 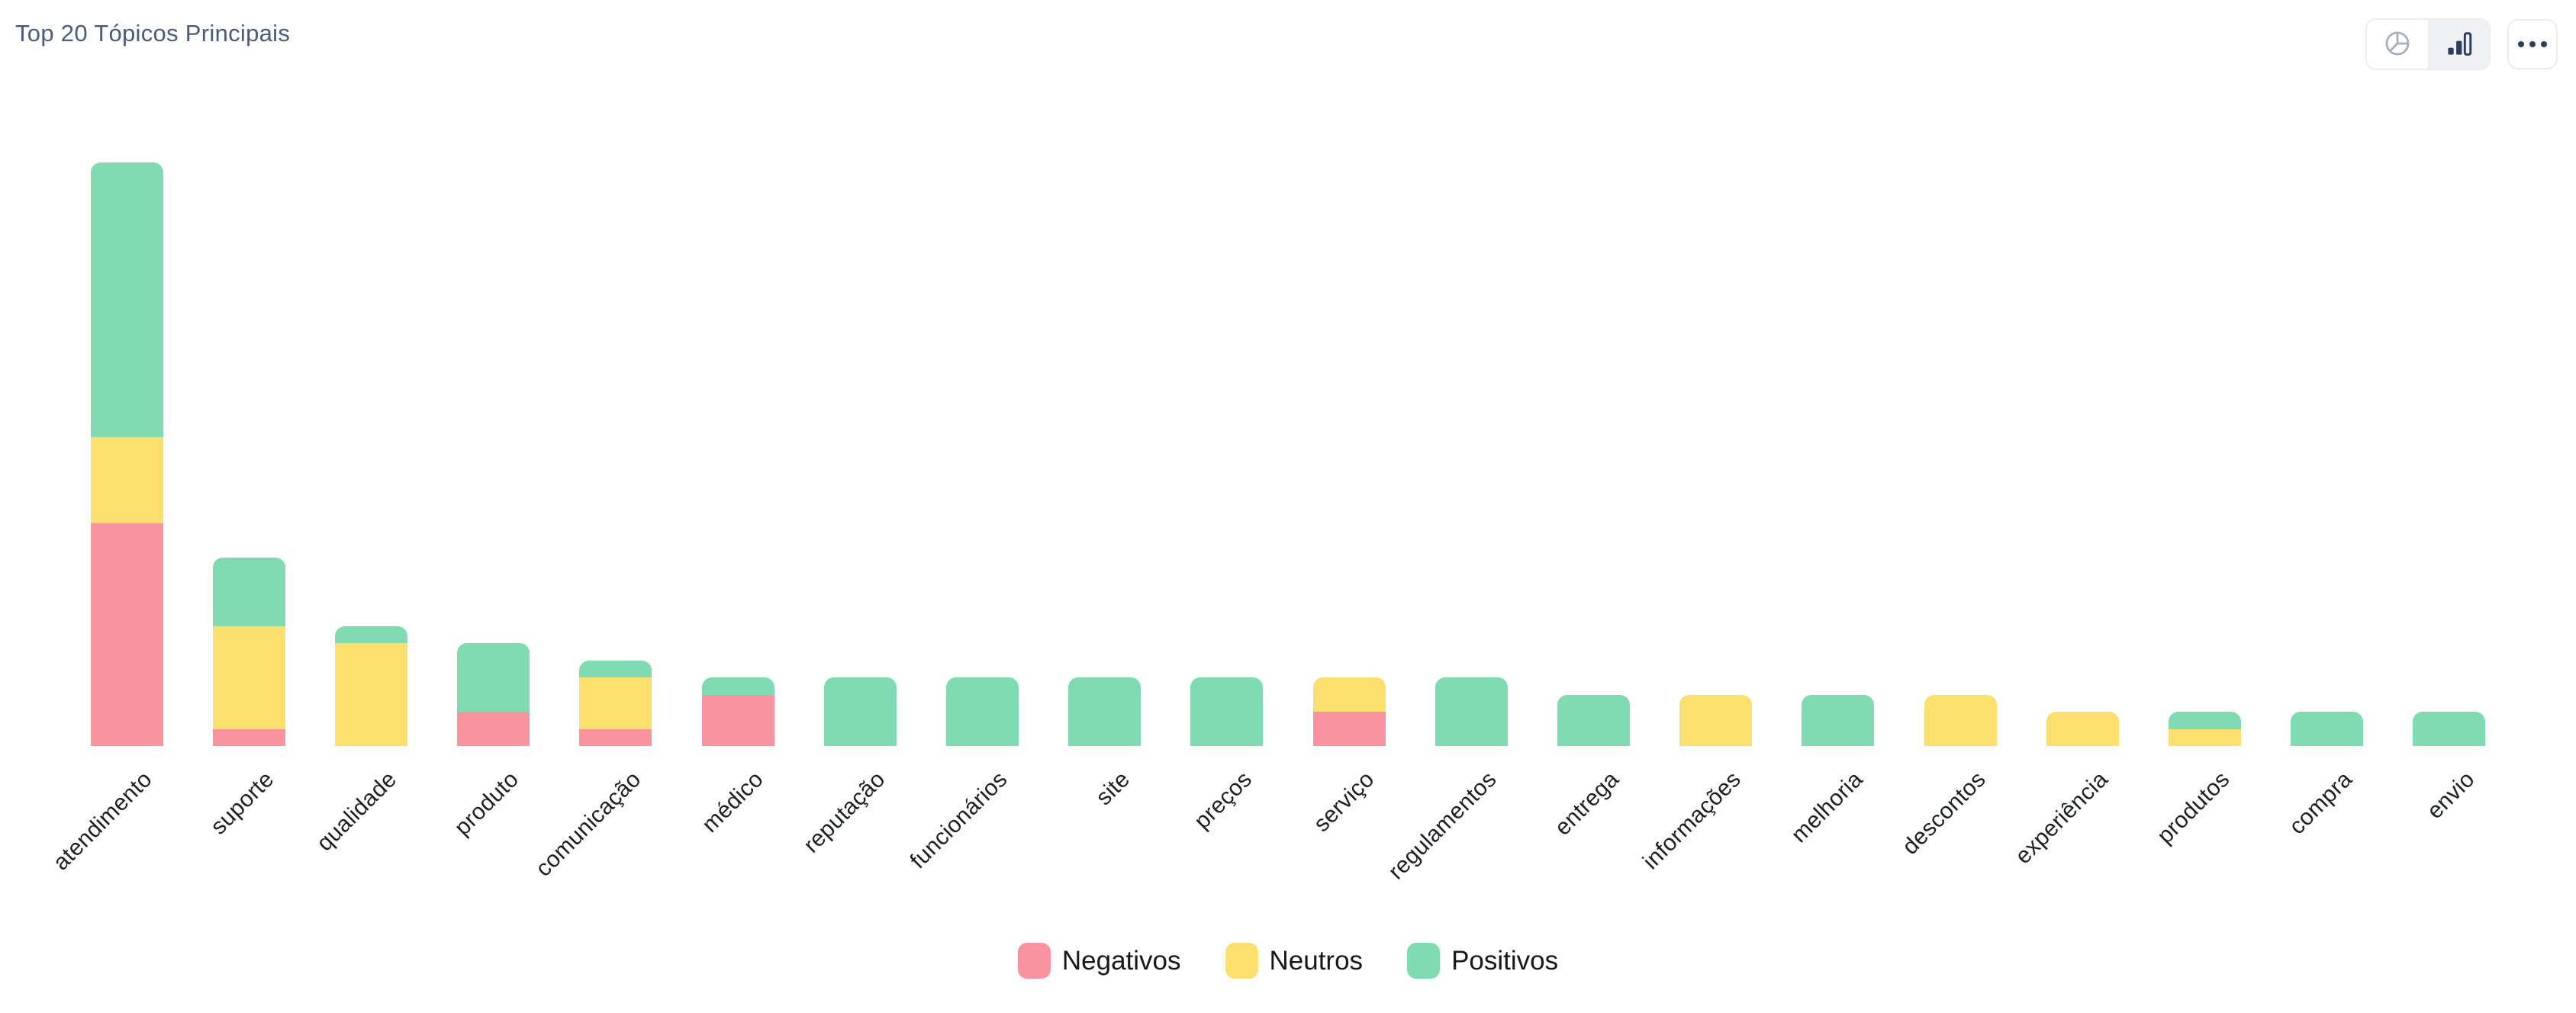 I want to click on bar-funcionários, so click(x=982, y=711).